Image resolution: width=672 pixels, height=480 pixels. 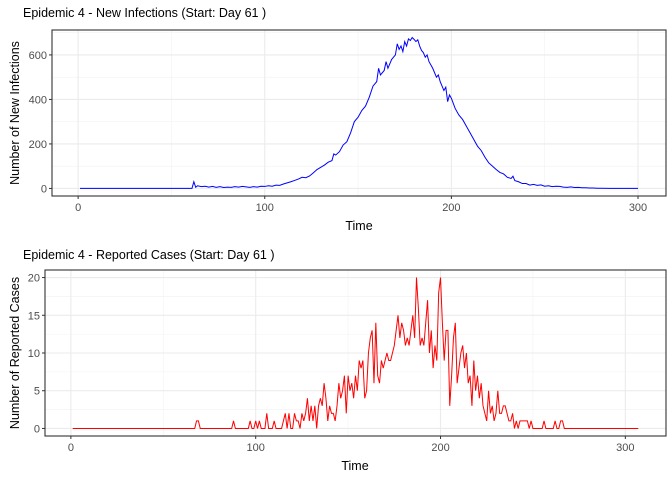 I want to click on y-tick-label: 200, so click(x=38, y=145).